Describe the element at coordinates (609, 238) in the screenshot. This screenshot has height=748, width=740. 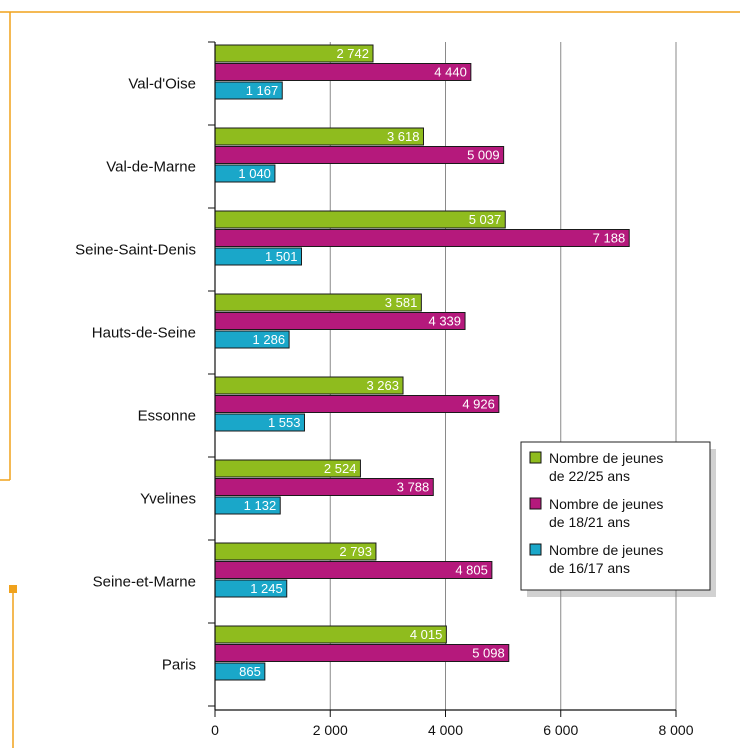
I see `bar-label-seine-saint-denis-series-2: 7 188` at that location.